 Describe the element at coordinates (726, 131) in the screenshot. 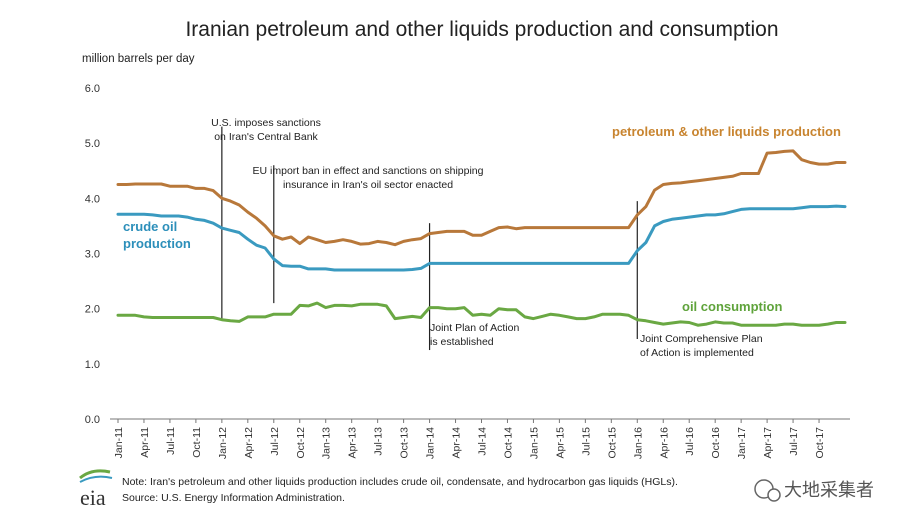

I see `series-label-petroleum-production: petroleum & other liquids production` at that location.